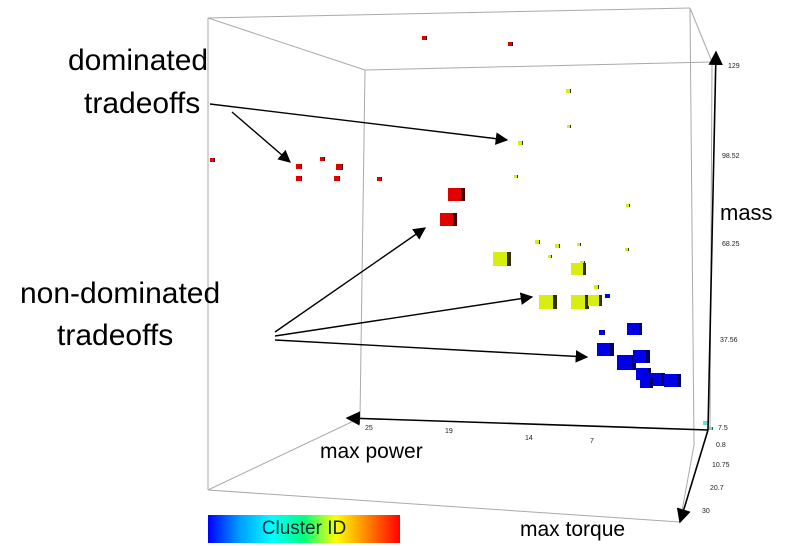 This screenshot has width=807, height=546. What do you see at coordinates (731, 156) in the screenshot?
I see `tick-label: 98.52` at bounding box center [731, 156].